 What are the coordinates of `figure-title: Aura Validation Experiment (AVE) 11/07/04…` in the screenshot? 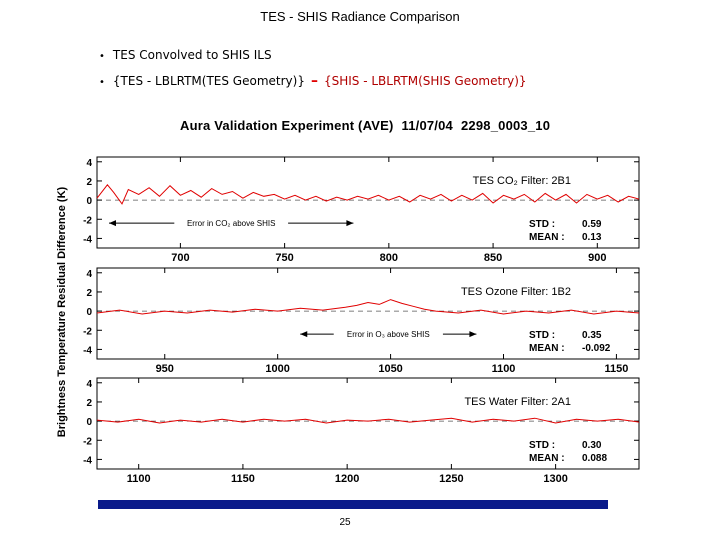 It's located at (369, 125).